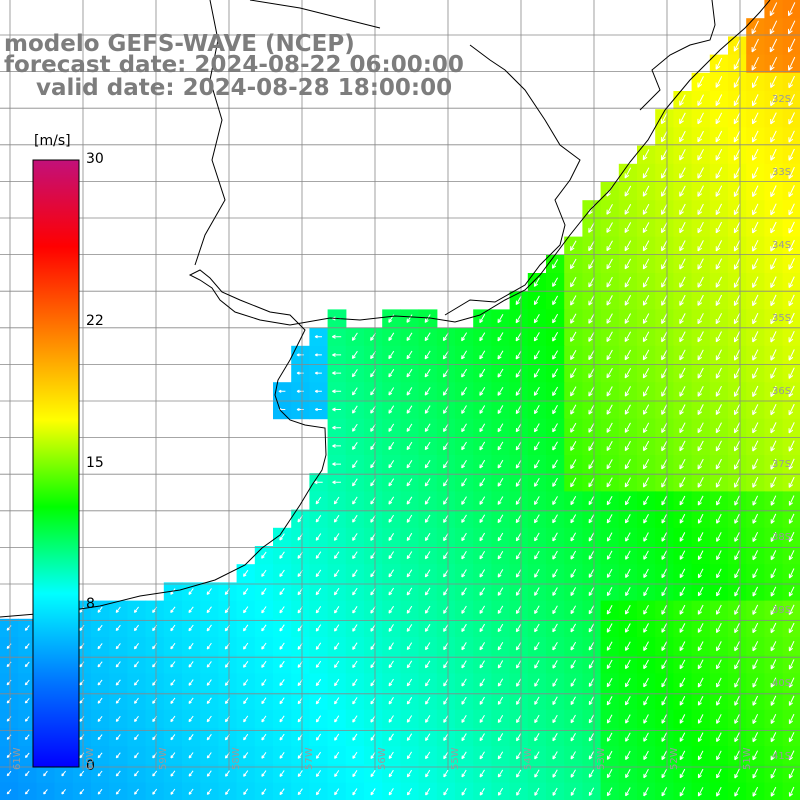 This screenshot has width=800, height=800. Describe the element at coordinates (782, 391) in the screenshot. I see `latitude-label: 36S` at that location.